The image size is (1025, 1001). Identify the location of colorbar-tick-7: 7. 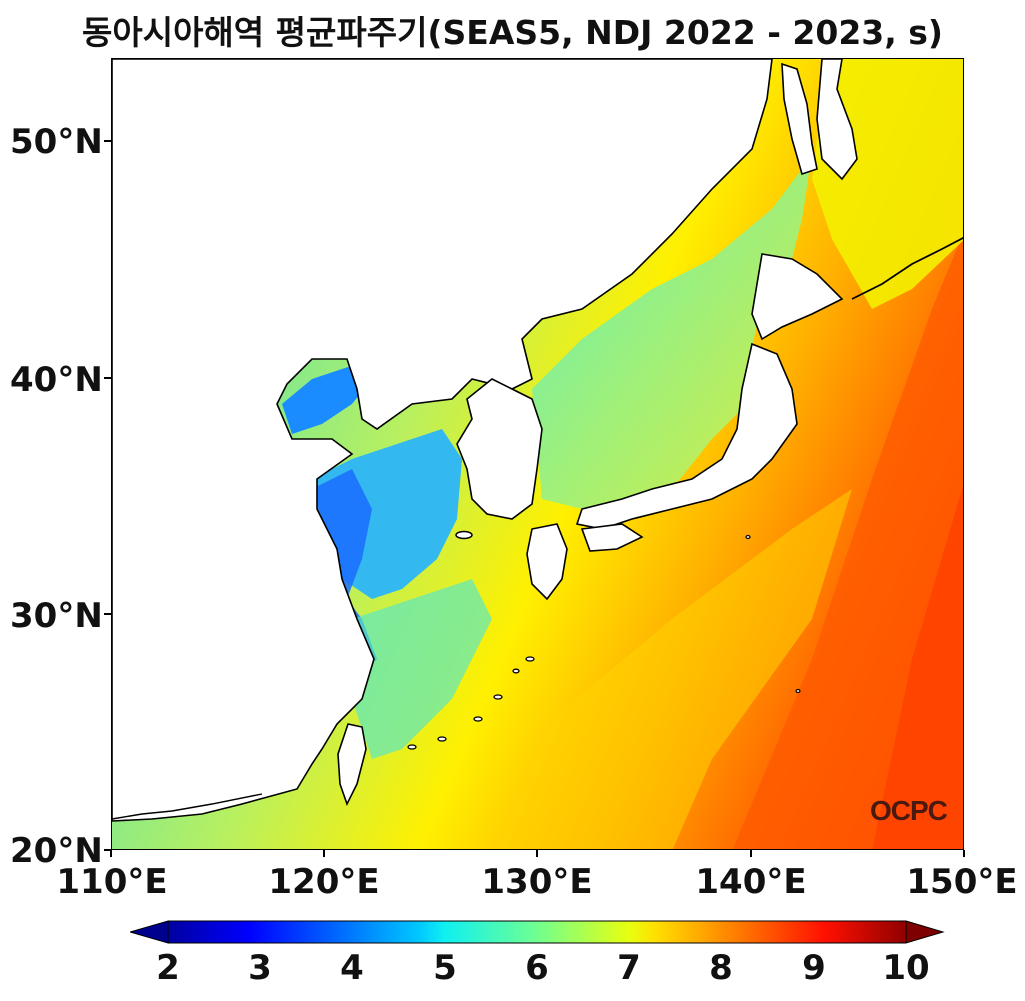
(629, 968).